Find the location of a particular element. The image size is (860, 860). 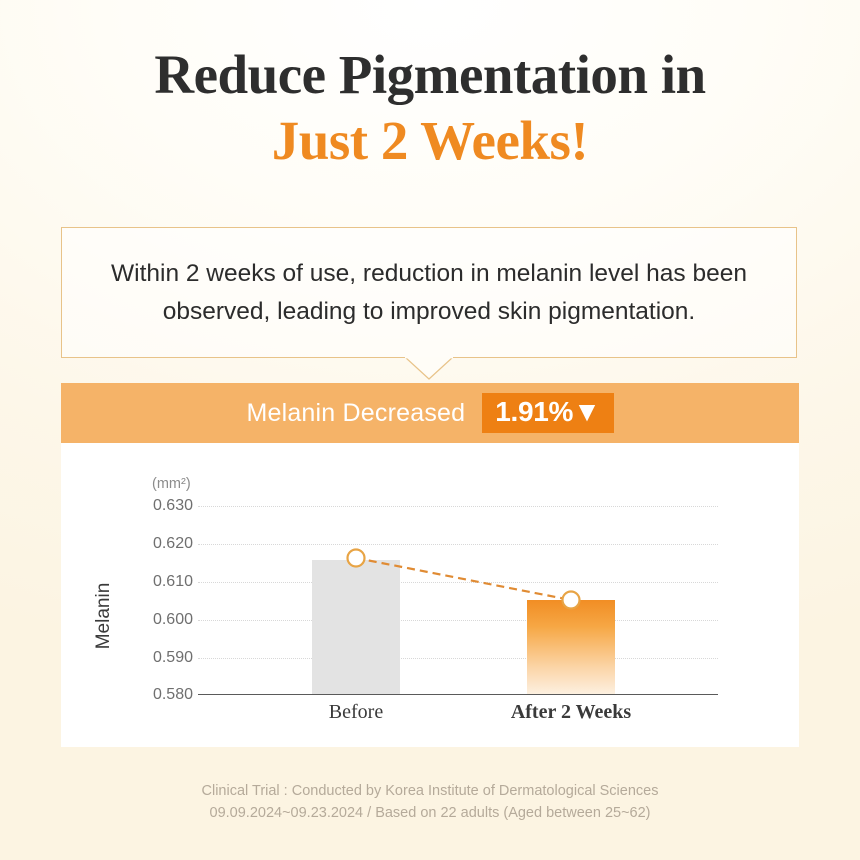

x-category-label-after: After 2 Weeks is located at coordinates (571, 712).